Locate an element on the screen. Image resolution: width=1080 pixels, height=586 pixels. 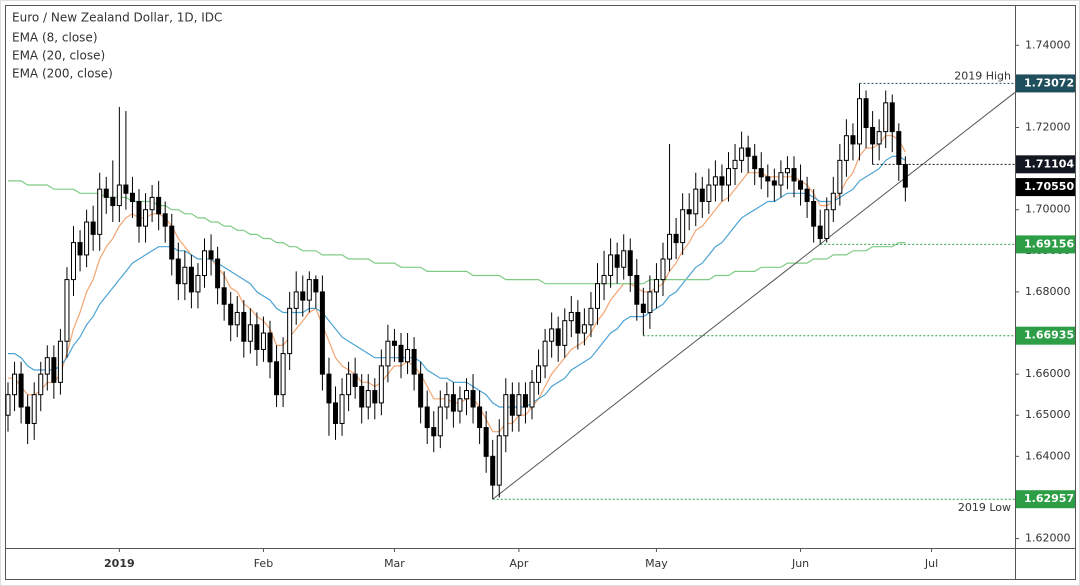
y-tick-label: 1.70000 is located at coordinates (1048, 209).